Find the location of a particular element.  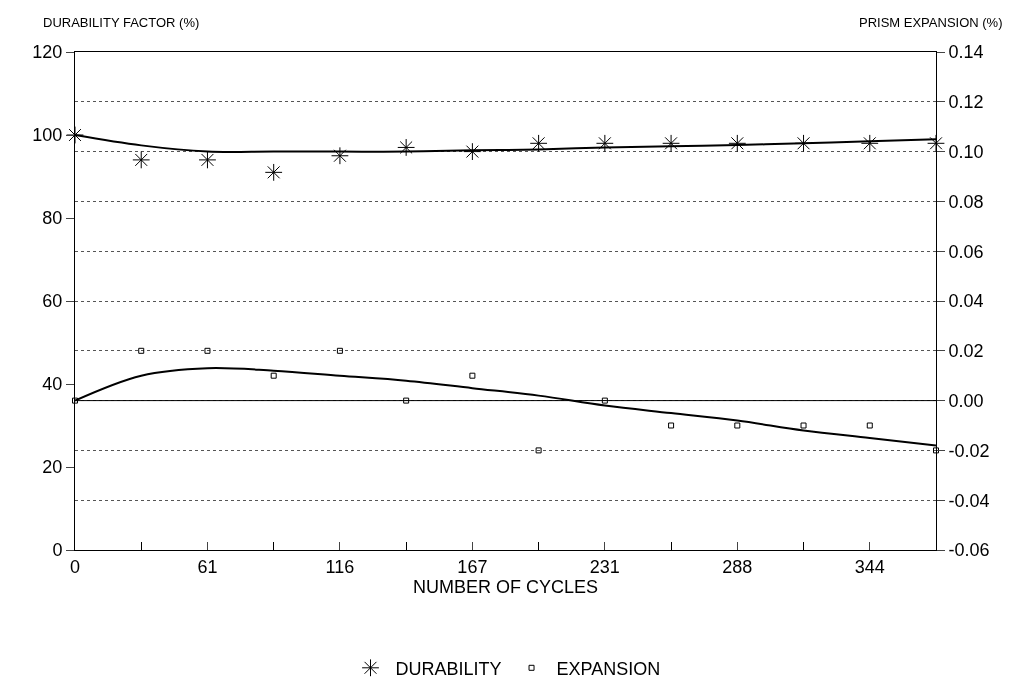

y-tick-label: 40 is located at coordinates (52, 384).